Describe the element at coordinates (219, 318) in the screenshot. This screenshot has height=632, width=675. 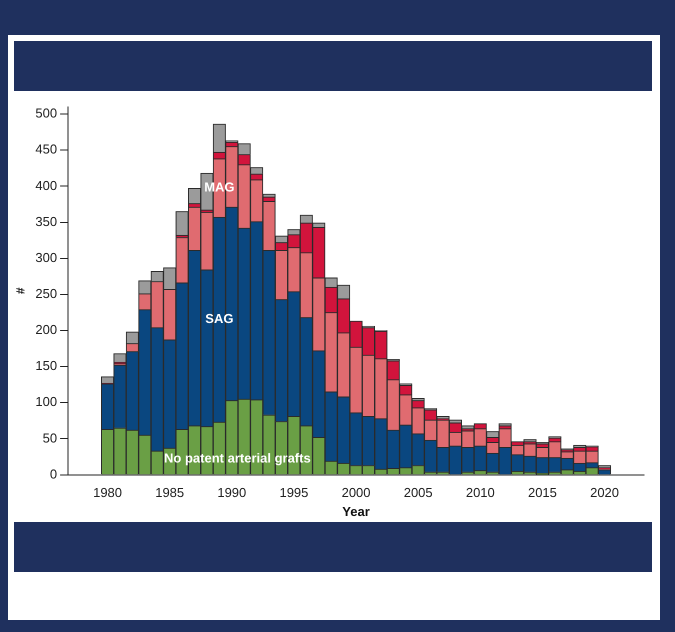
I see `series-label: SAG` at that location.